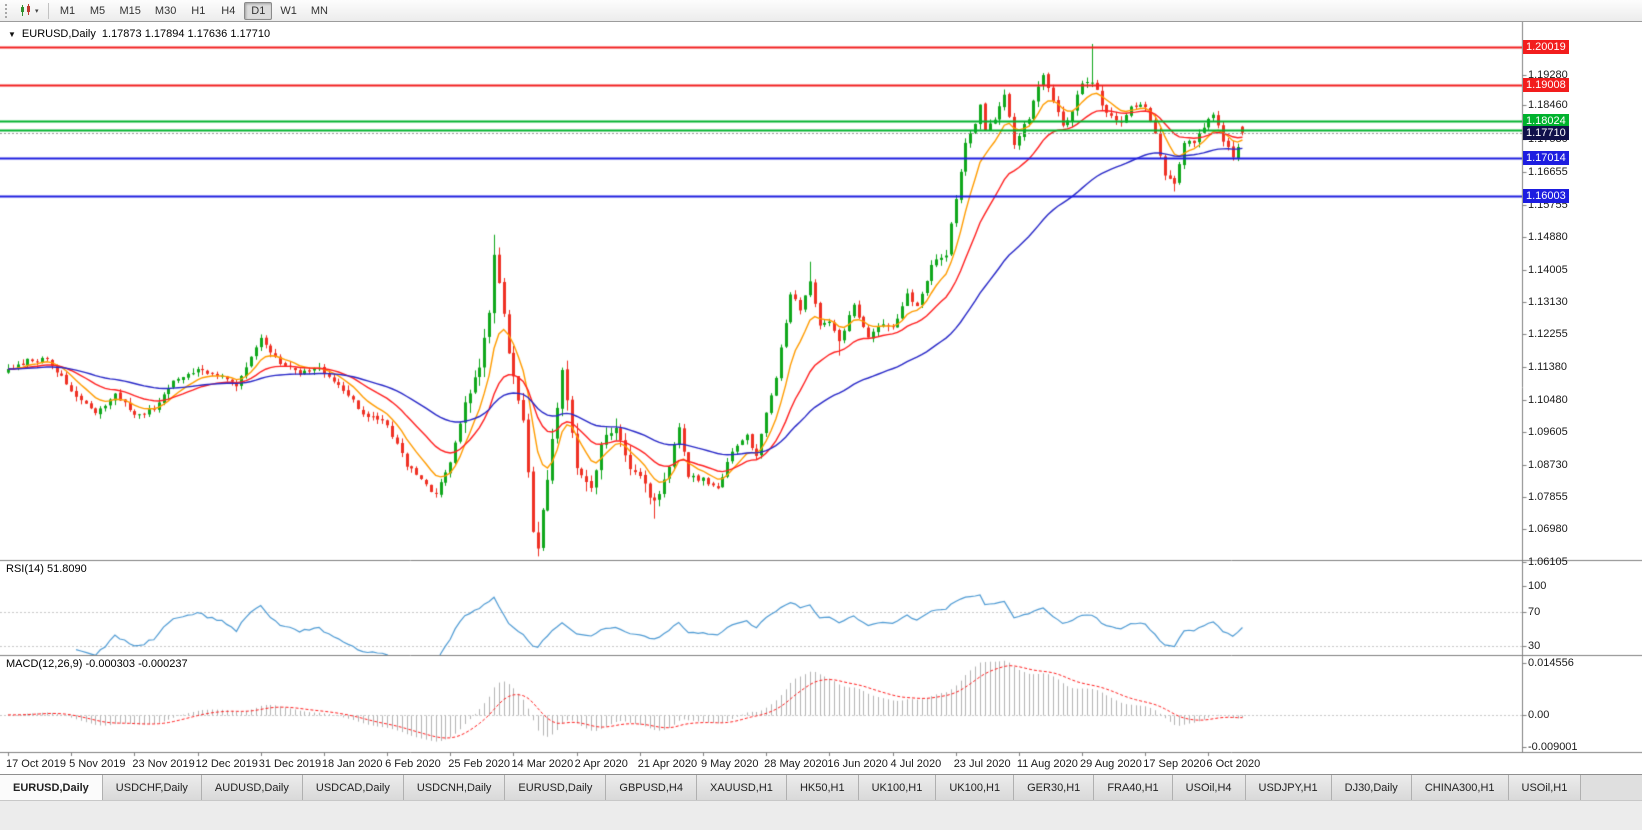 This screenshot has width=1642, height=830. Describe the element at coordinates (413, 764) in the screenshot. I see `time-axis-label: 6 Feb 2020` at that location.